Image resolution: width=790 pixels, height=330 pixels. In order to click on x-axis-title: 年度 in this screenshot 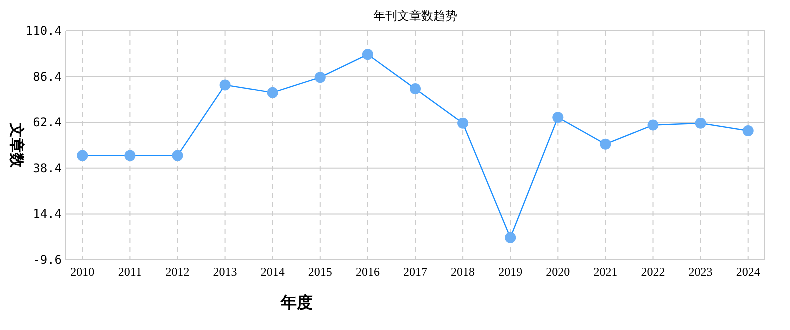, I will do `click(296, 302)`.